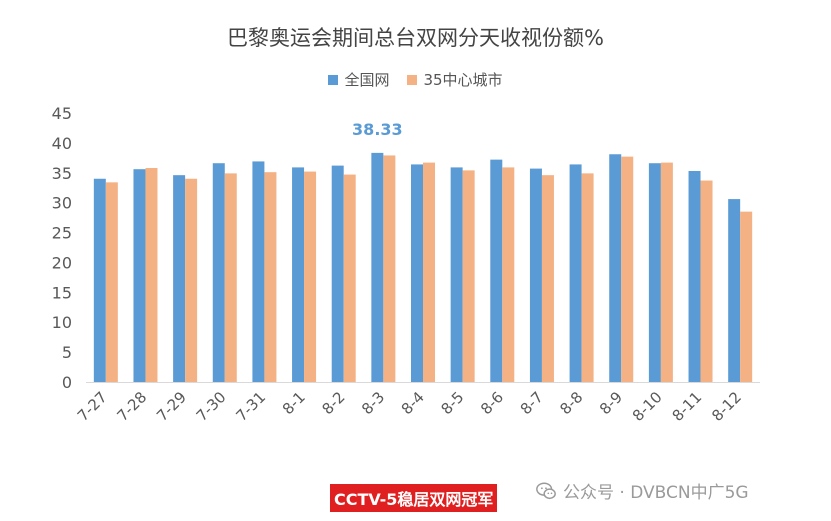 The height and width of the screenshot is (521, 831). I want to click on legend-label-national: 全国网, so click(367, 80).